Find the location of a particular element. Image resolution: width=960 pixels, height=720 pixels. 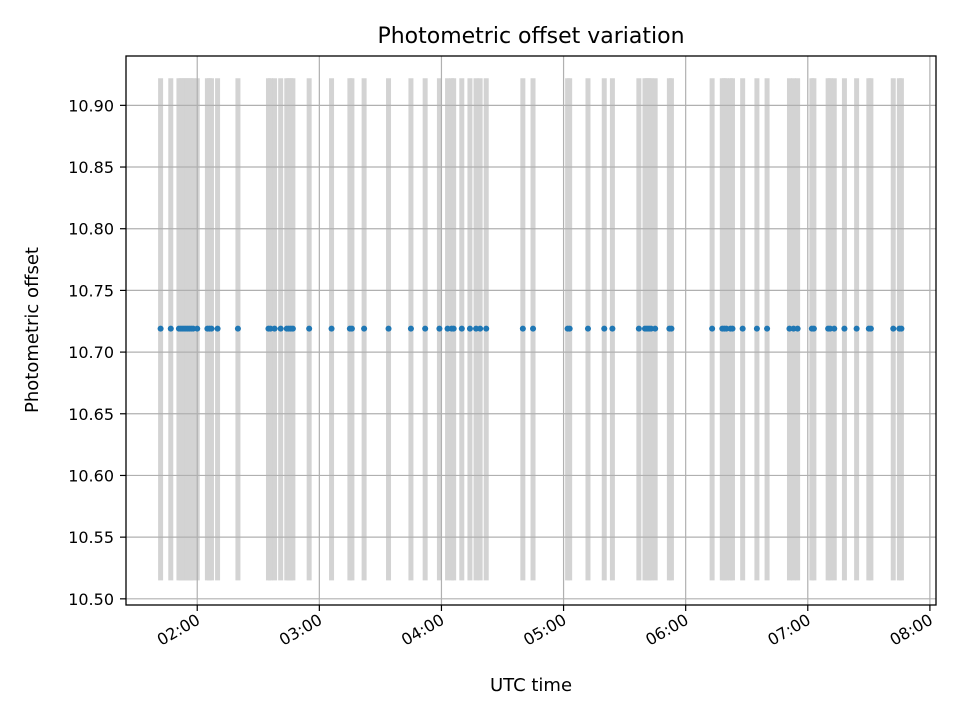

y-tick-label: 10.60 is located at coordinates (91, 475).